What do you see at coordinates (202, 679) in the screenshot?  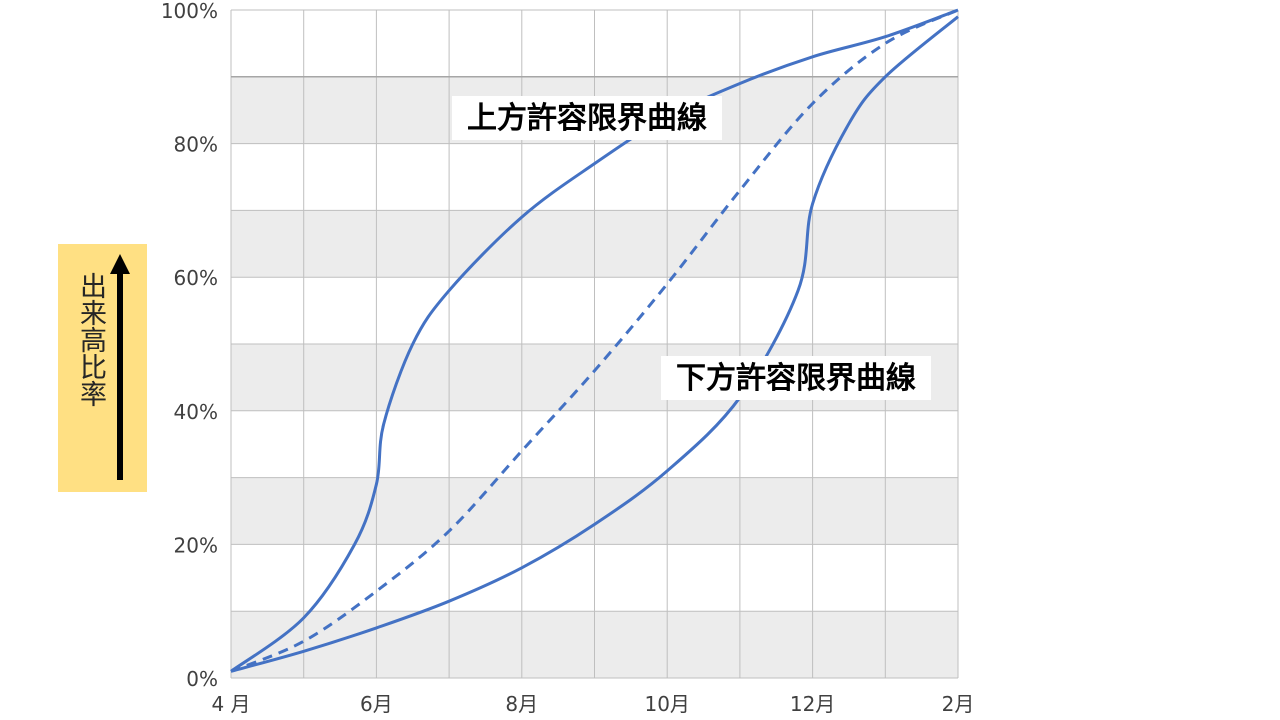 I see `y-tick-label: 0%` at bounding box center [202, 679].